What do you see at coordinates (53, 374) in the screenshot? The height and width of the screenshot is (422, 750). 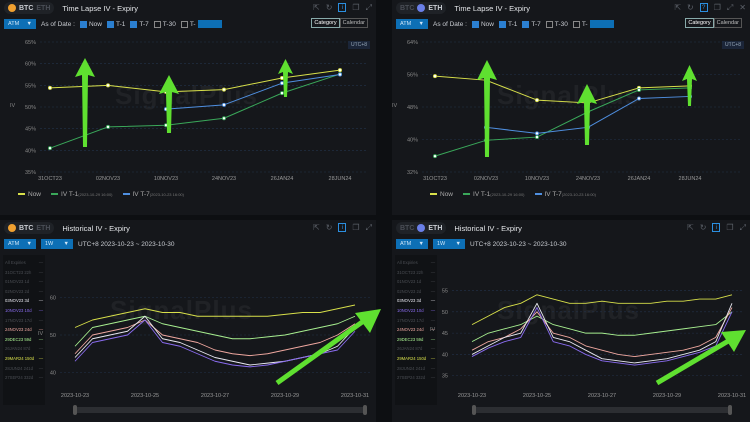 I see `y-tick-label: 40` at bounding box center [53, 374].